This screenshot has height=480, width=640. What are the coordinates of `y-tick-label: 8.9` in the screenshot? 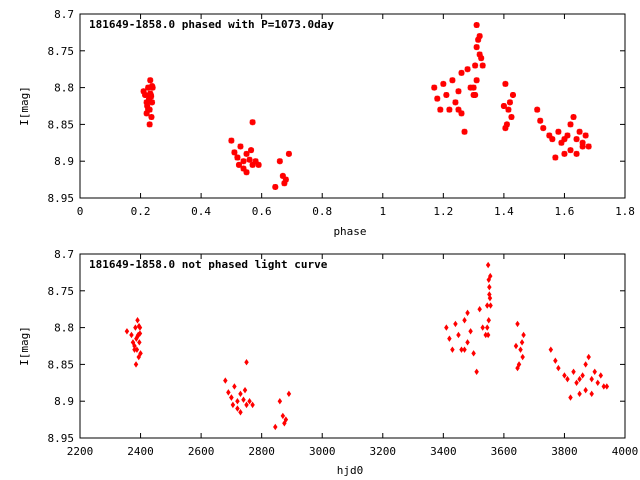 It's located at (64, 401).